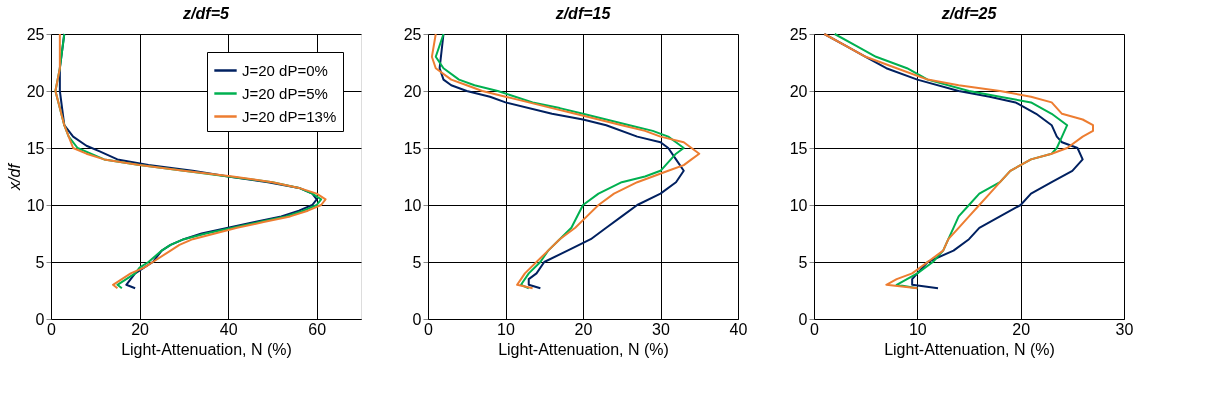  What do you see at coordinates (583, 13) in the screenshot?
I see `chart-title: z/df=15` at bounding box center [583, 13].